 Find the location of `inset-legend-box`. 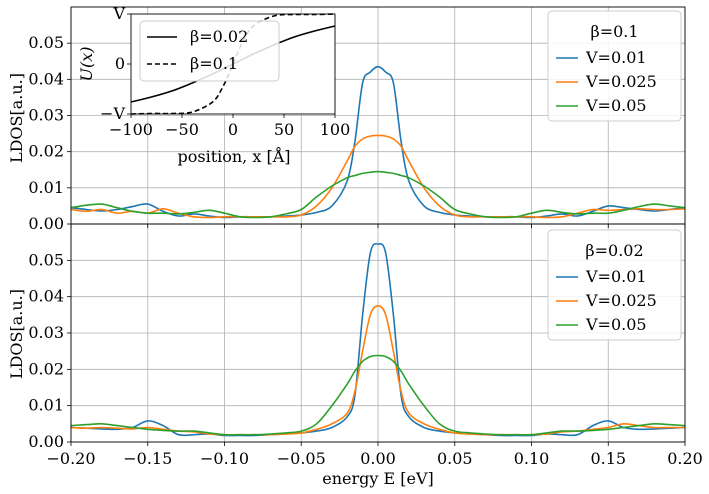

inset-legend-box is located at coordinates (209, 51).